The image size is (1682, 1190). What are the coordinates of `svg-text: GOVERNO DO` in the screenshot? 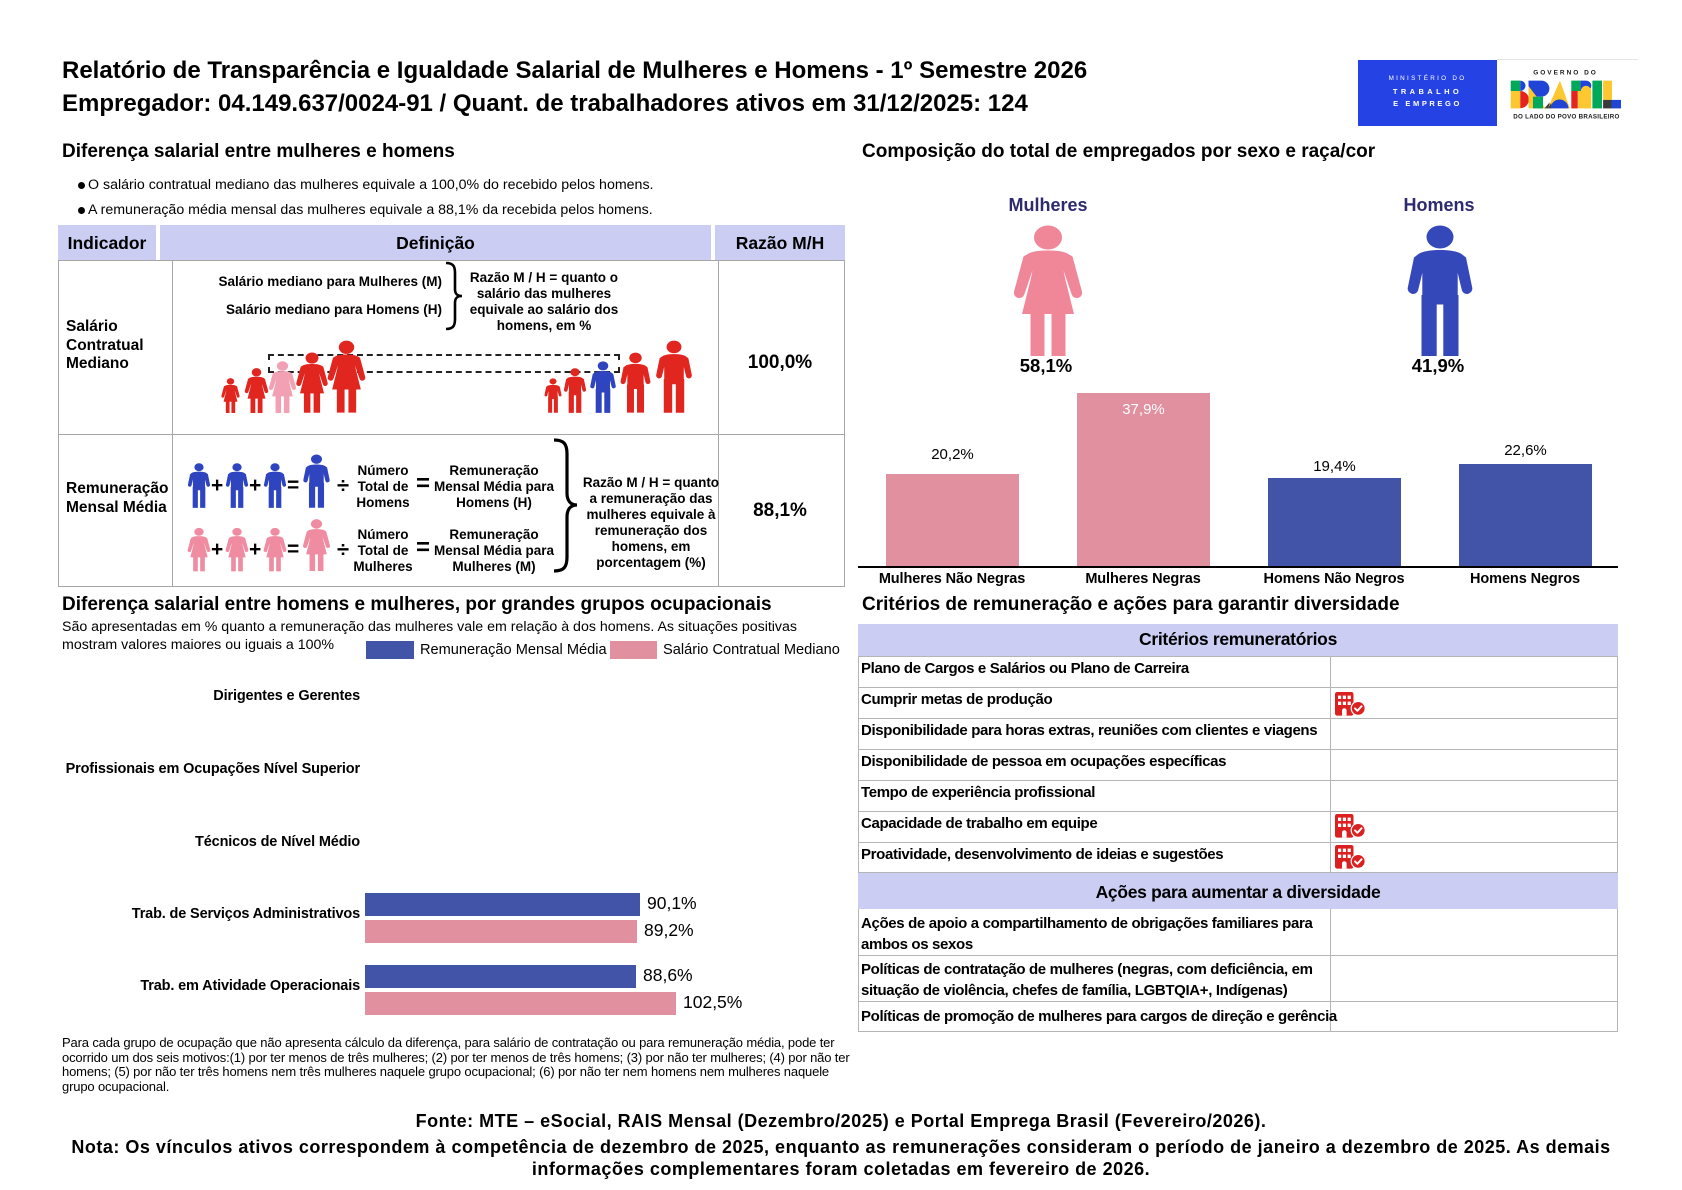 It's located at (1565, 73).